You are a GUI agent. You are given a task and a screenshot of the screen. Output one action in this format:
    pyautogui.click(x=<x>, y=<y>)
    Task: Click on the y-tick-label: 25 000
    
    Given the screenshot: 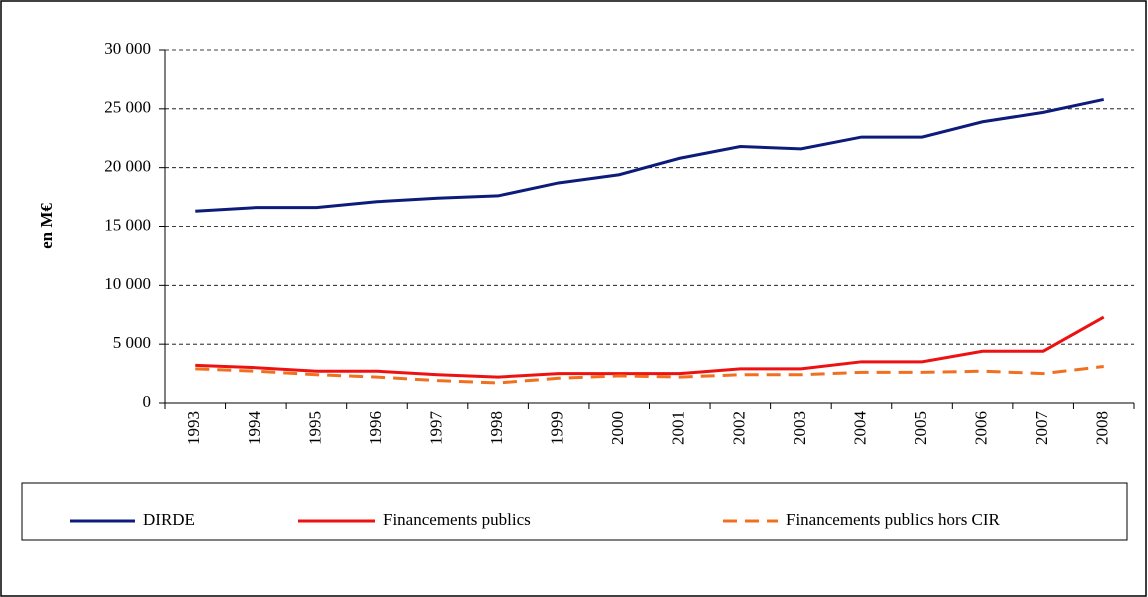 What is the action you would take?
    pyautogui.click(x=127, y=107)
    